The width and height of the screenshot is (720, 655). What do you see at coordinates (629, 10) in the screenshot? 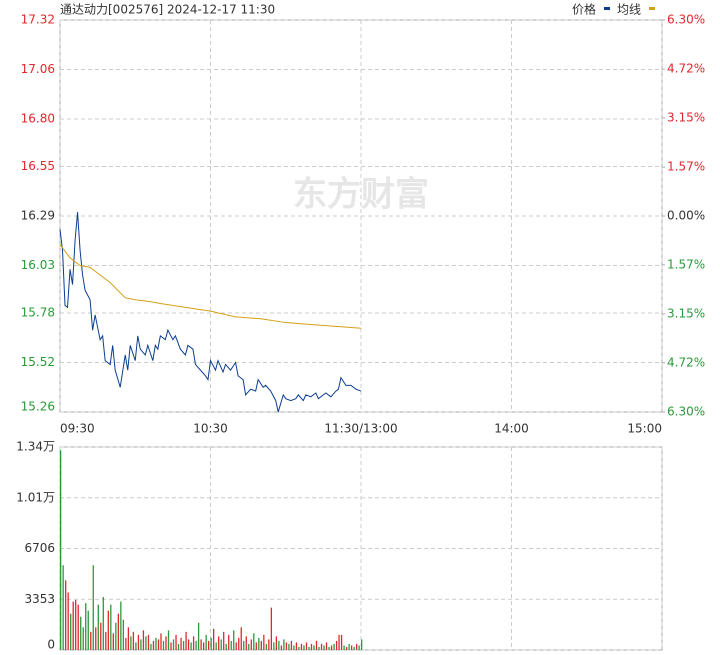
I see `legend-label: 均线` at bounding box center [629, 10].